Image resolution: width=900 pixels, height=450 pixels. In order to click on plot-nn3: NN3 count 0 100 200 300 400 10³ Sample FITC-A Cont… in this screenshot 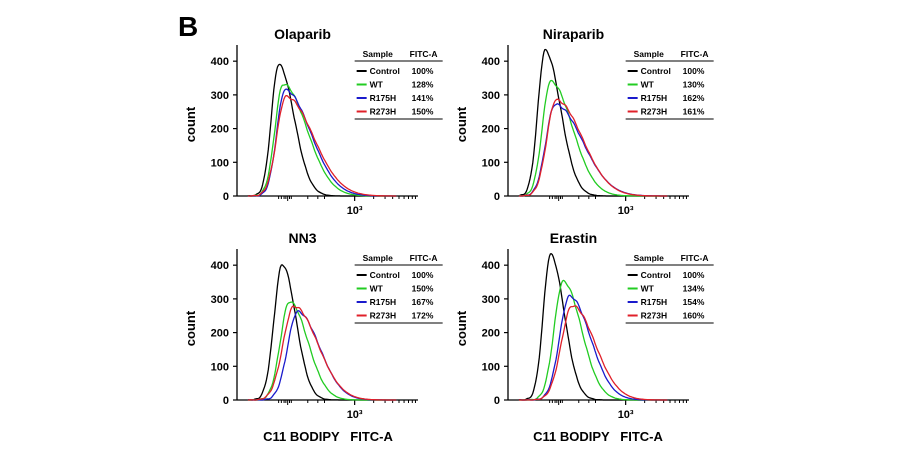, I will do `click(313, 325)`.